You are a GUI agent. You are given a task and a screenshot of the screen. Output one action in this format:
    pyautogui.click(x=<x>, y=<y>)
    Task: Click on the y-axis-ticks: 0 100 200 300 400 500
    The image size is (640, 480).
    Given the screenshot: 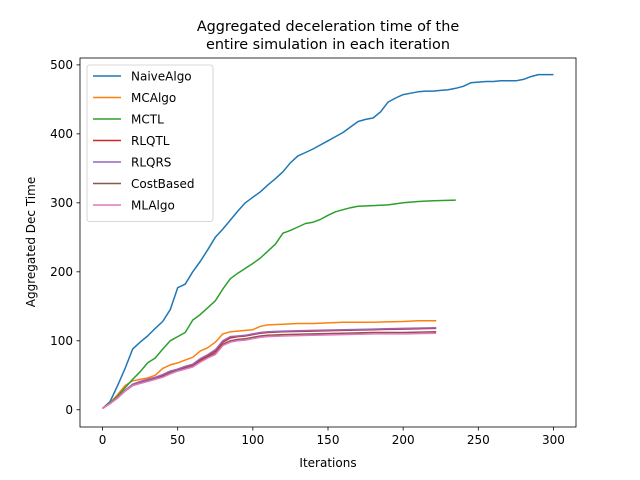 What is the action you would take?
    pyautogui.click(x=65, y=237)
    